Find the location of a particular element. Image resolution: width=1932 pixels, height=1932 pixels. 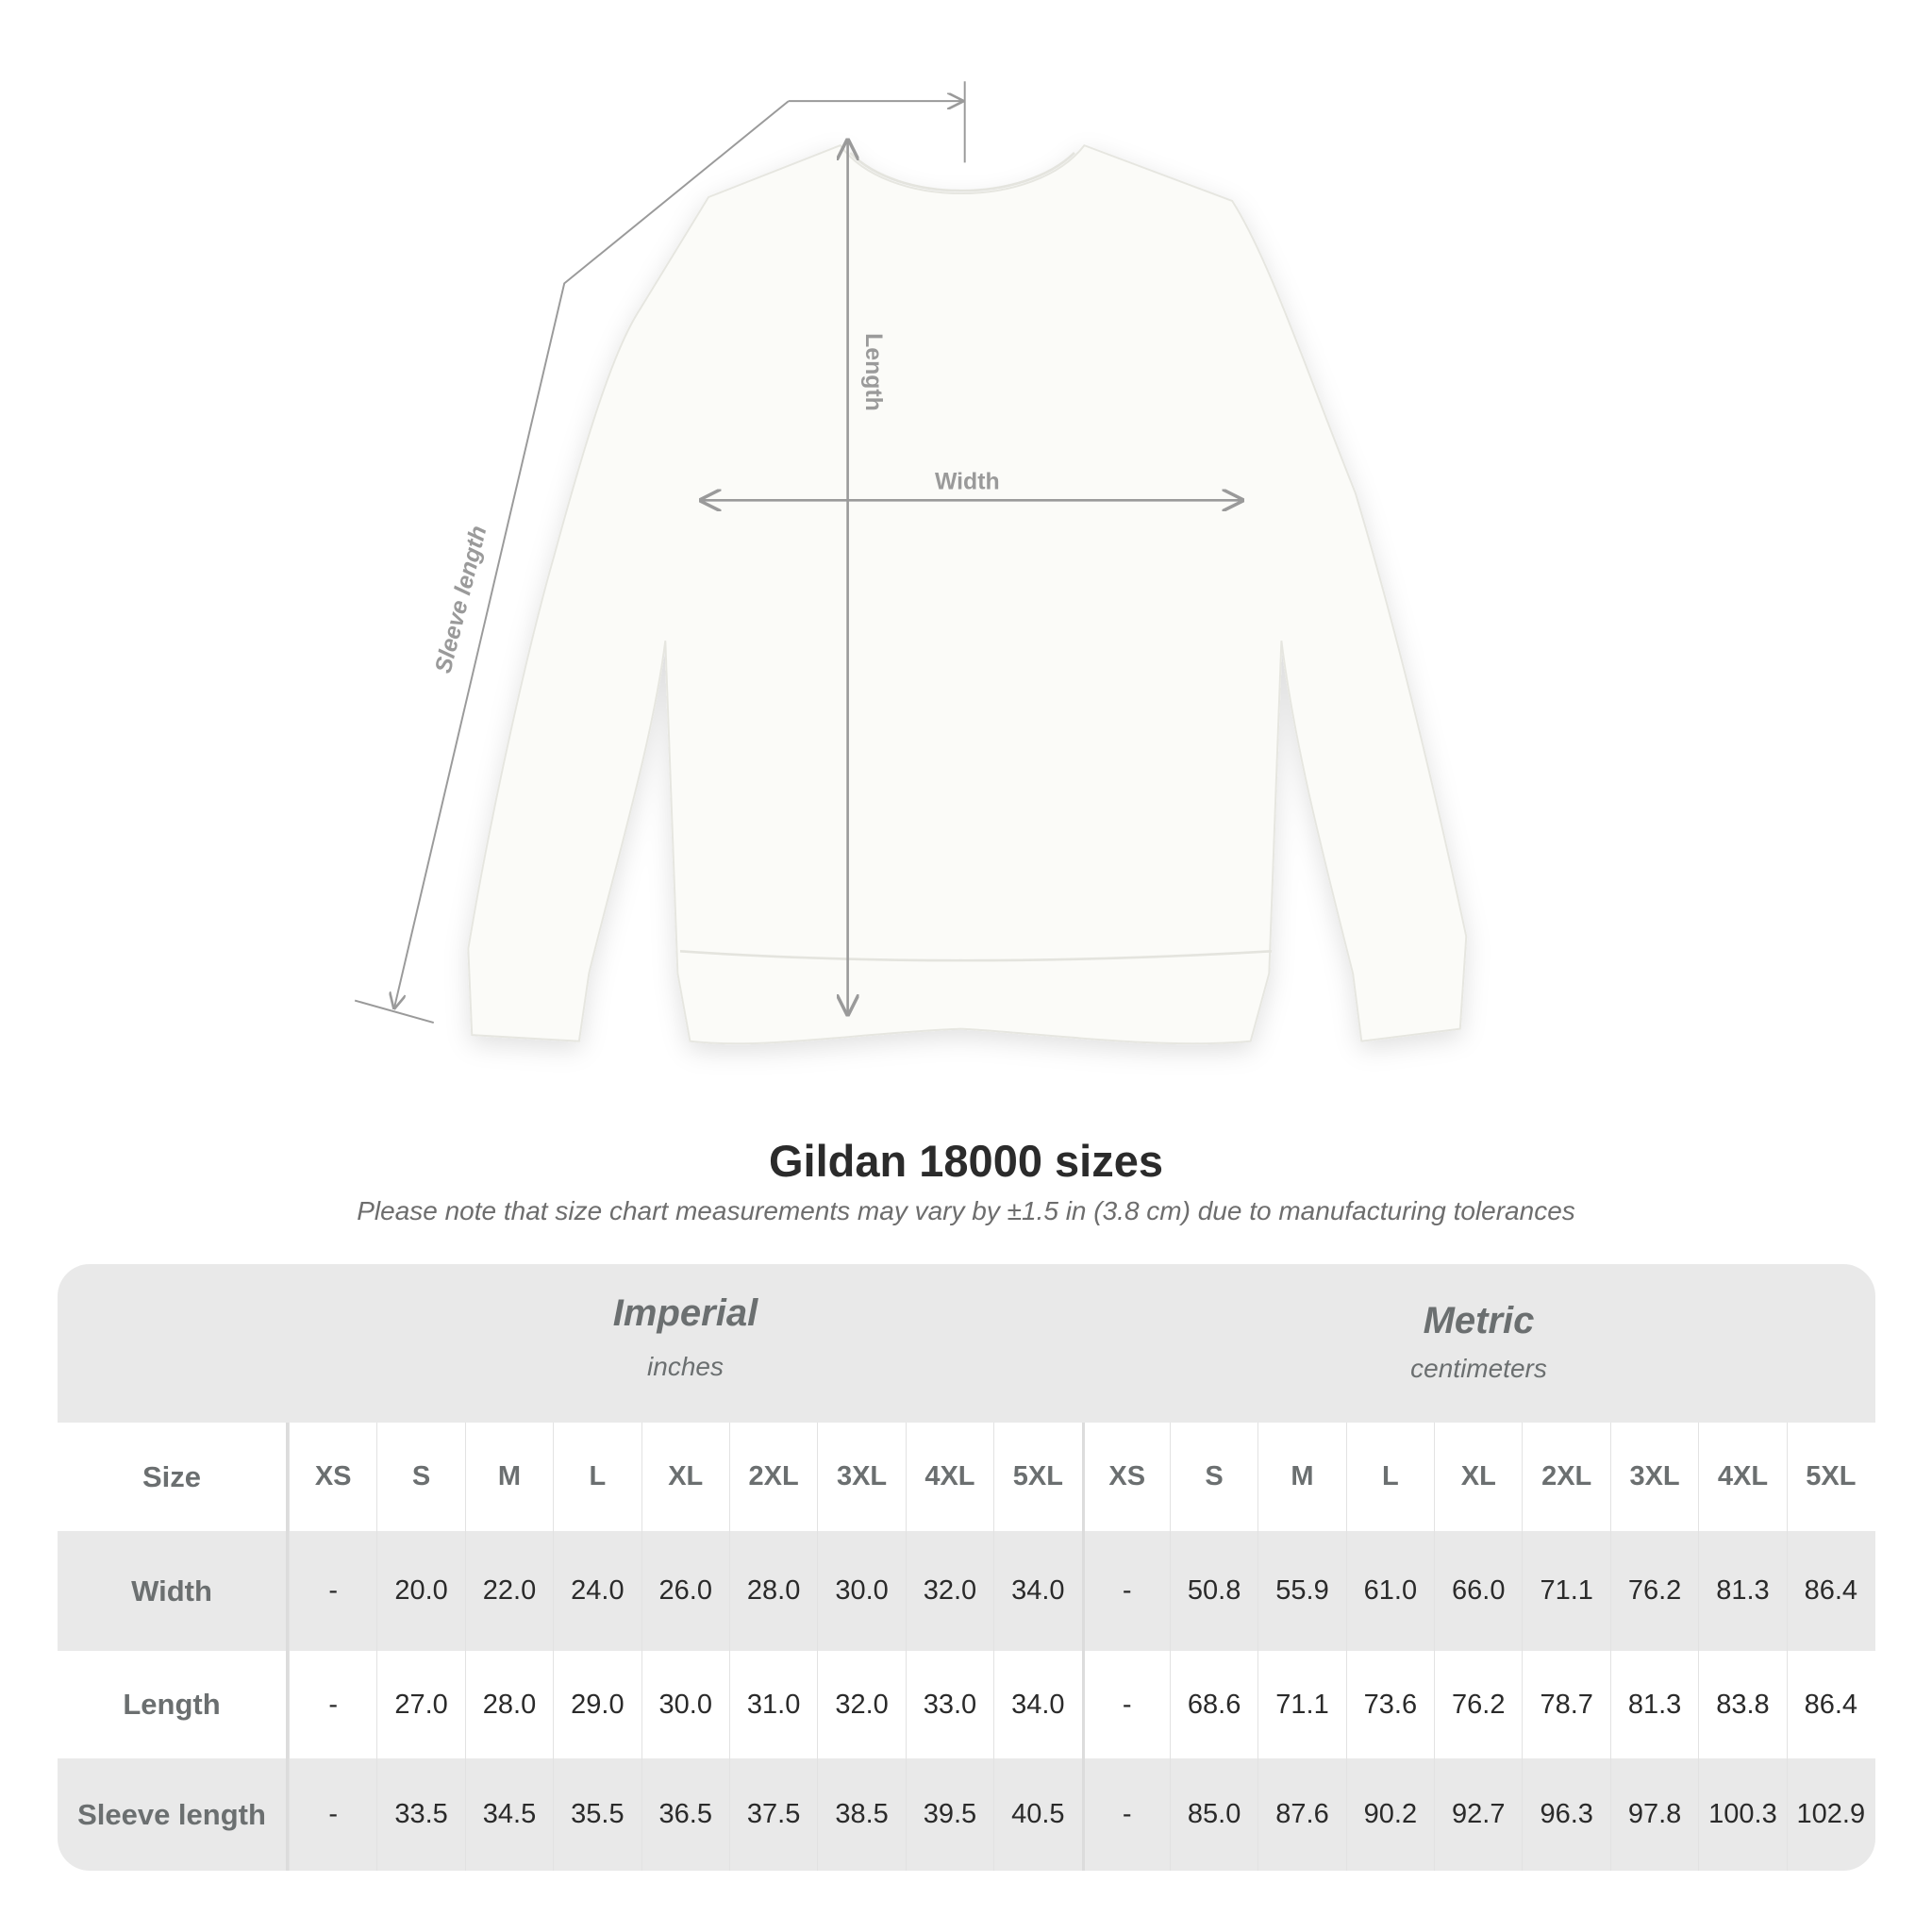

hem-rib is located at coordinates (976, 956).